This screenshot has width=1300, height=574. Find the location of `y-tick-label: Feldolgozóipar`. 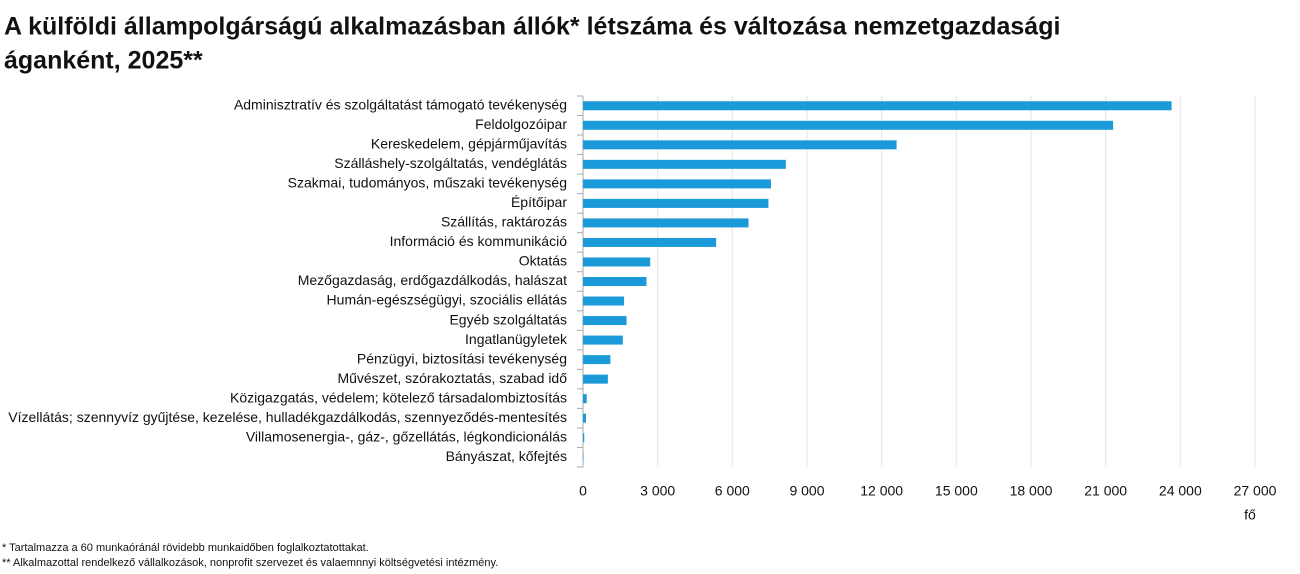

y-tick-label: Feldolgozóipar is located at coordinates (521, 124).